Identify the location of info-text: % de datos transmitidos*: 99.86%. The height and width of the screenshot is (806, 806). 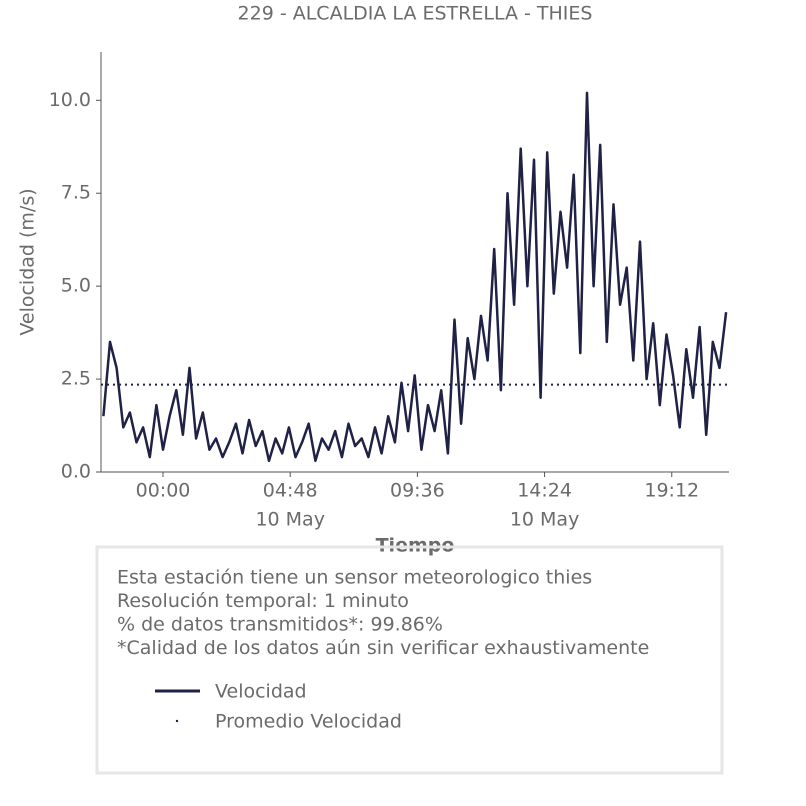
(280, 625).